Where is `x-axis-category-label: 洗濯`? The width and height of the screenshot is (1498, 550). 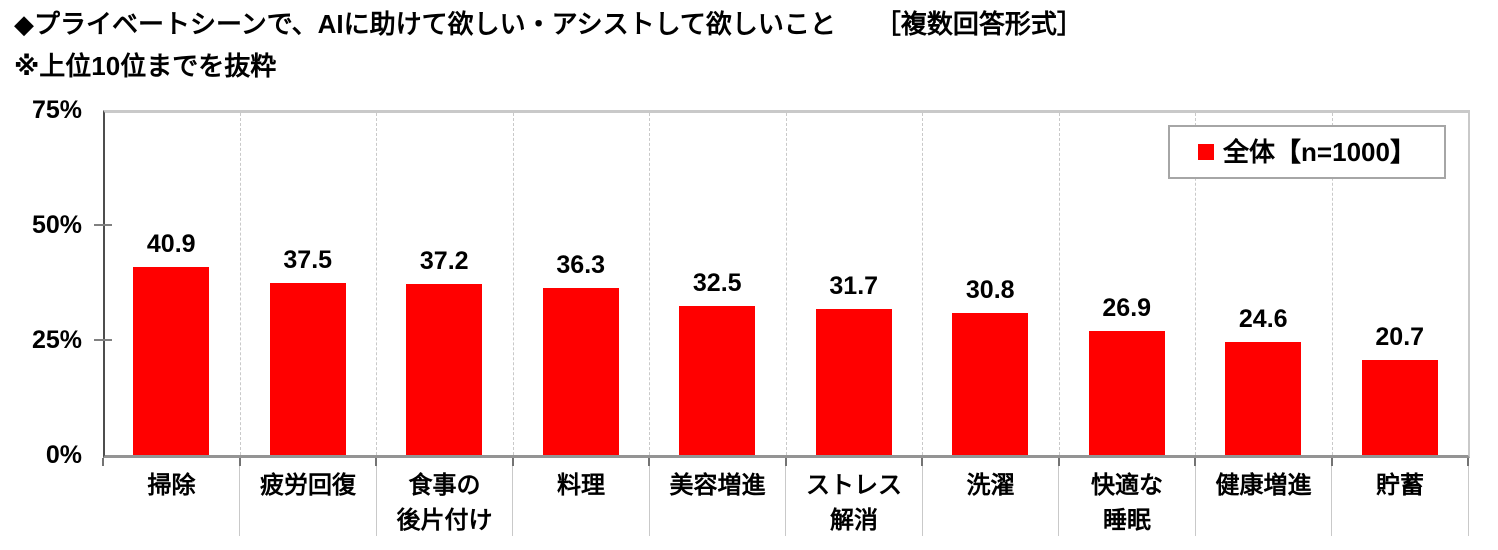 x-axis-category-label: 洗濯 is located at coordinates (990, 485).